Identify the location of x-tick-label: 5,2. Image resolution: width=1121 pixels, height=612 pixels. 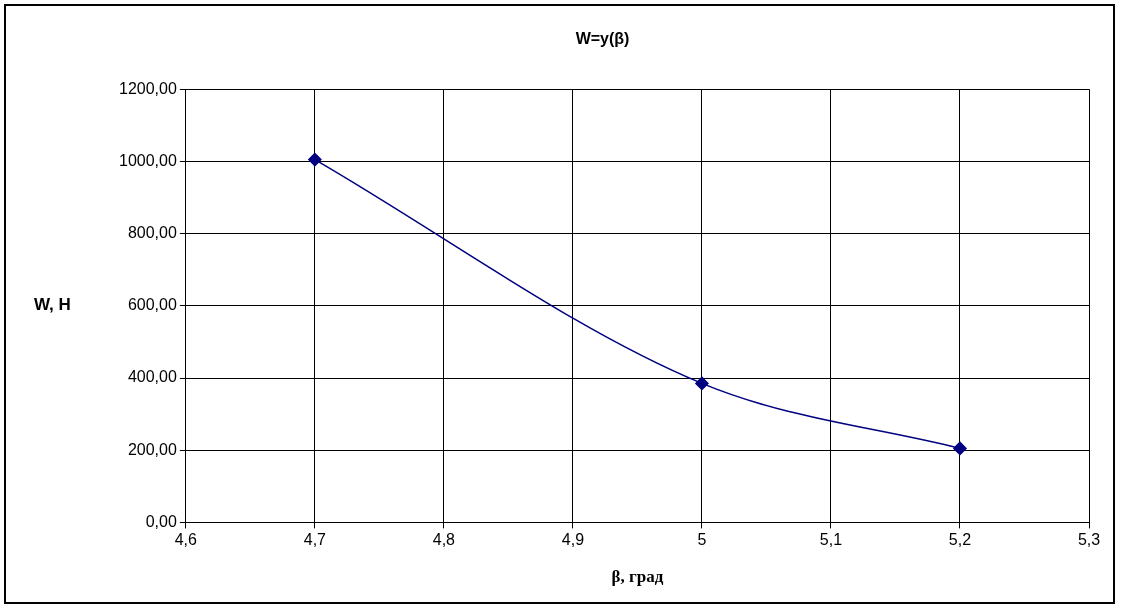
(960, 540).